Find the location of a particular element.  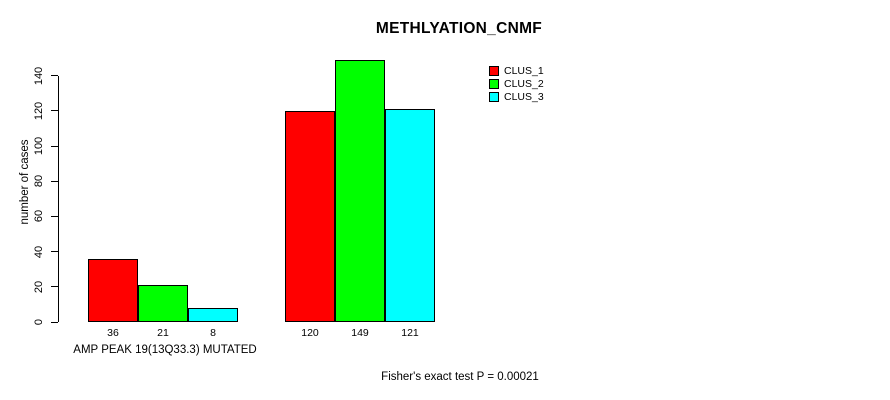

legend-item: CLUS_3 is located at coordinates (516, 97).